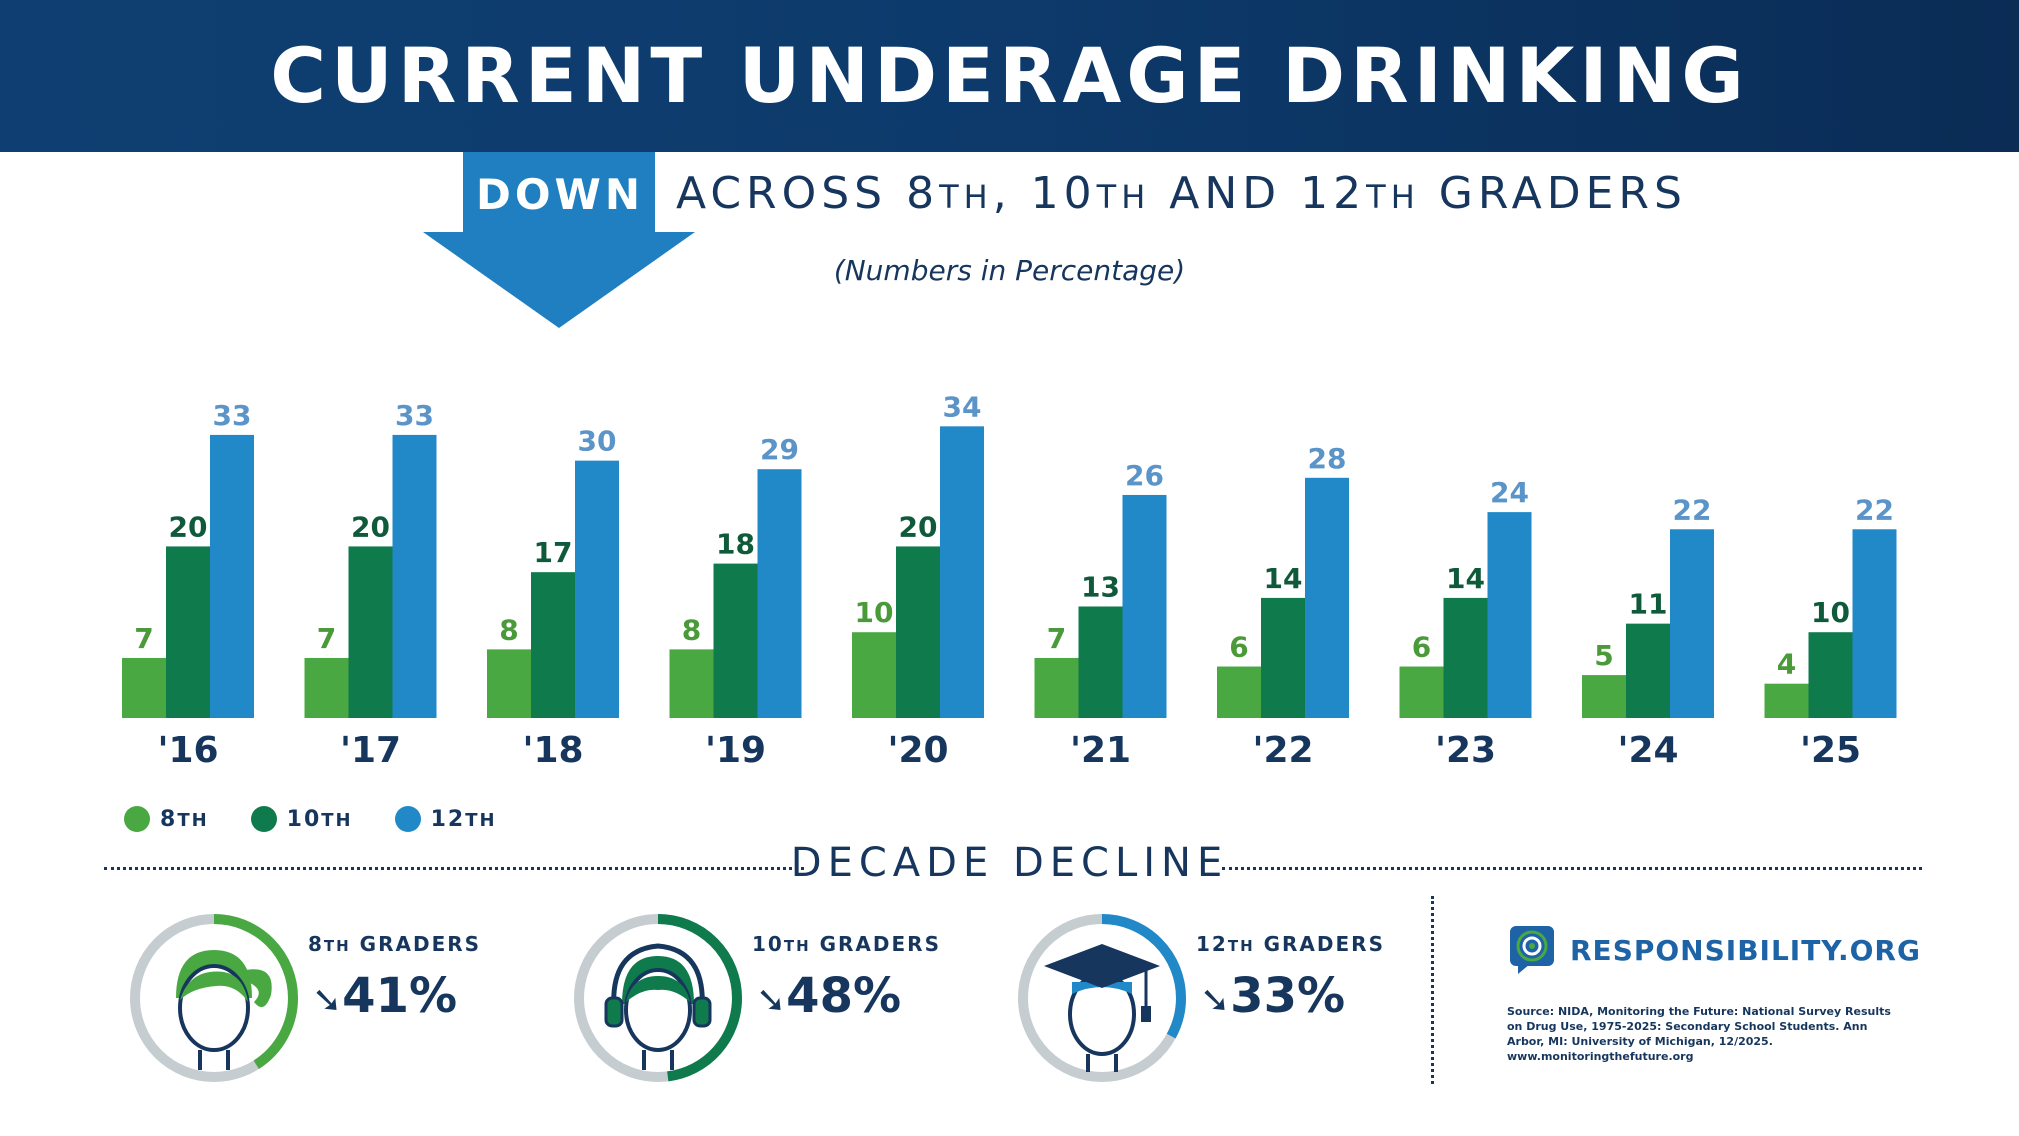 Image resolution: width=2019 pixels, height=1136 pixels. What do you see at coordinates (385, 996) in the screenshot?
I see `grade-decline-value: ➘41%` at bounding box center [385, 996].